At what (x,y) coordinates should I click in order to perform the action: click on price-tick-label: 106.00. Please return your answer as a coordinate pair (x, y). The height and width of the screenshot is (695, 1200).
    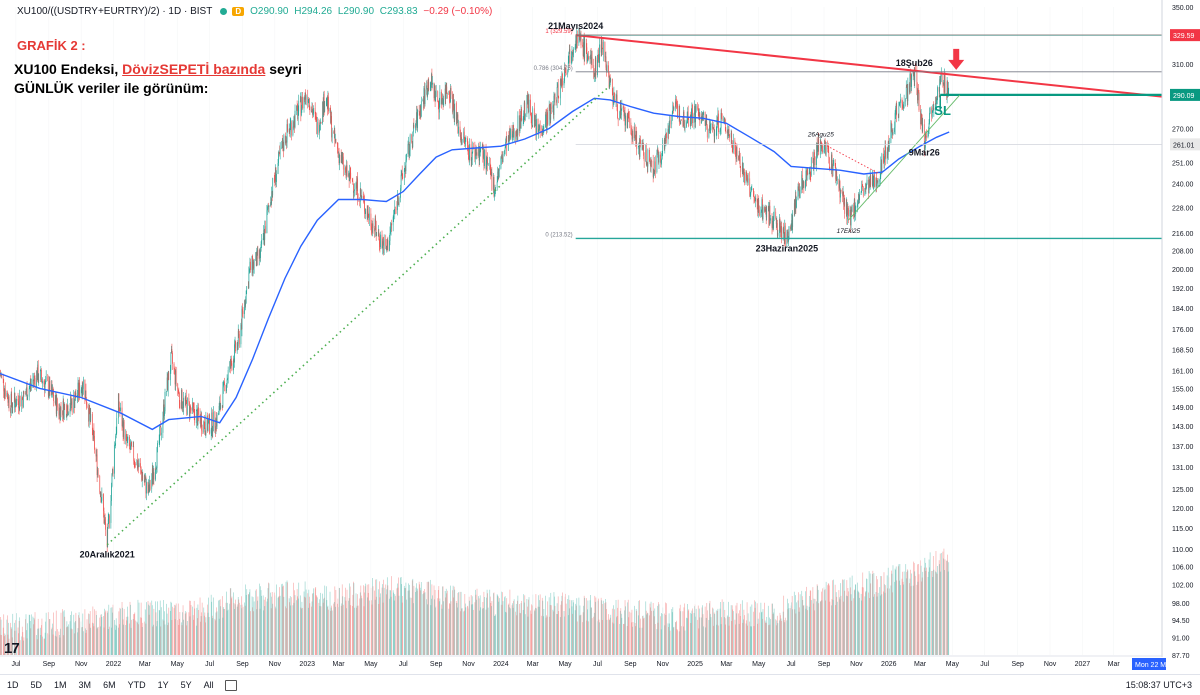
    Looking at the image, I should click on (1183, 567).